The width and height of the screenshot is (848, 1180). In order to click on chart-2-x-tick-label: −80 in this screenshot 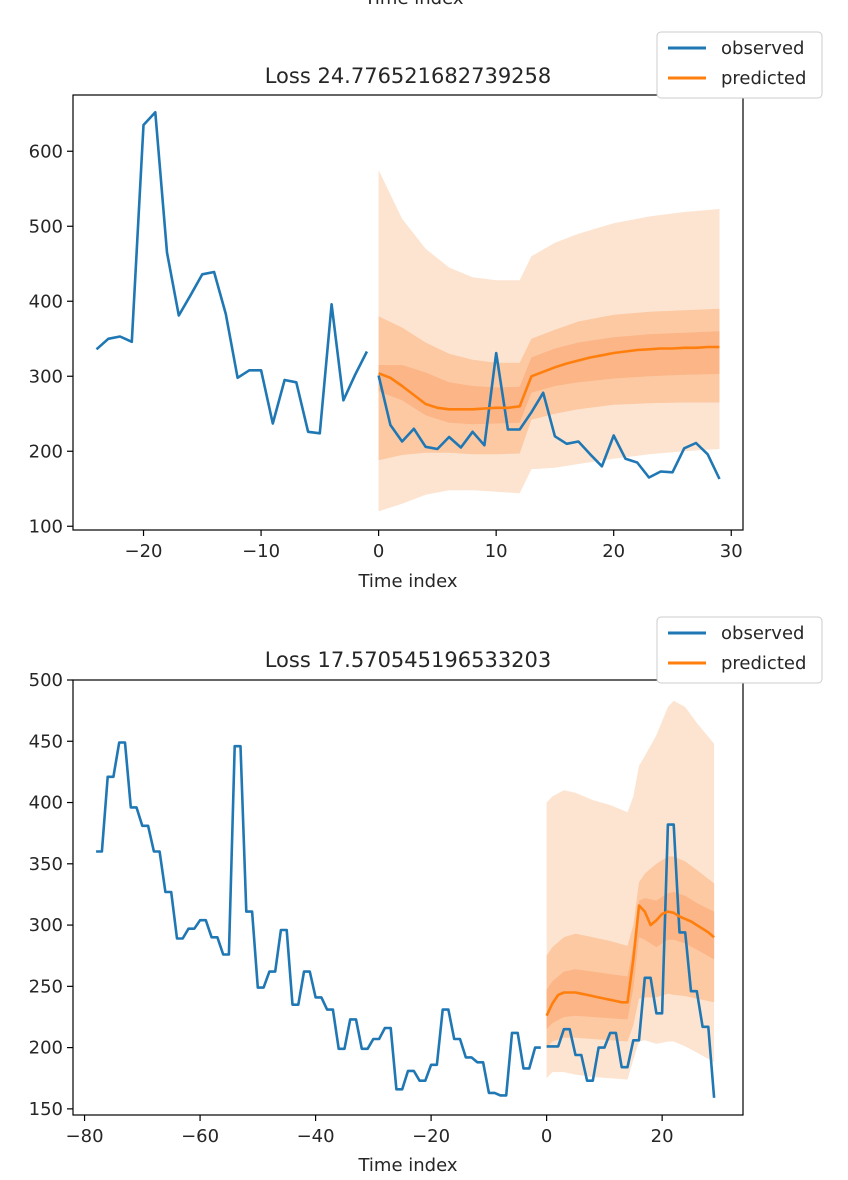, I will do `click(85, 1136)`.